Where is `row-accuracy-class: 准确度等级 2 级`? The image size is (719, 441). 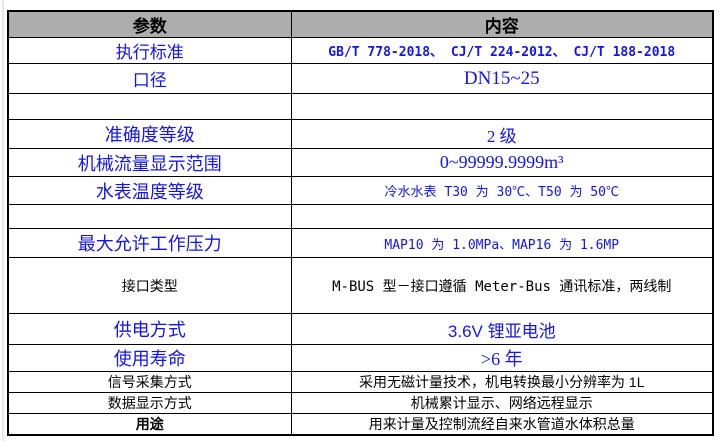 row-accuracy-class: 准确度等级 2 级 is located at coordinates (360, 134).